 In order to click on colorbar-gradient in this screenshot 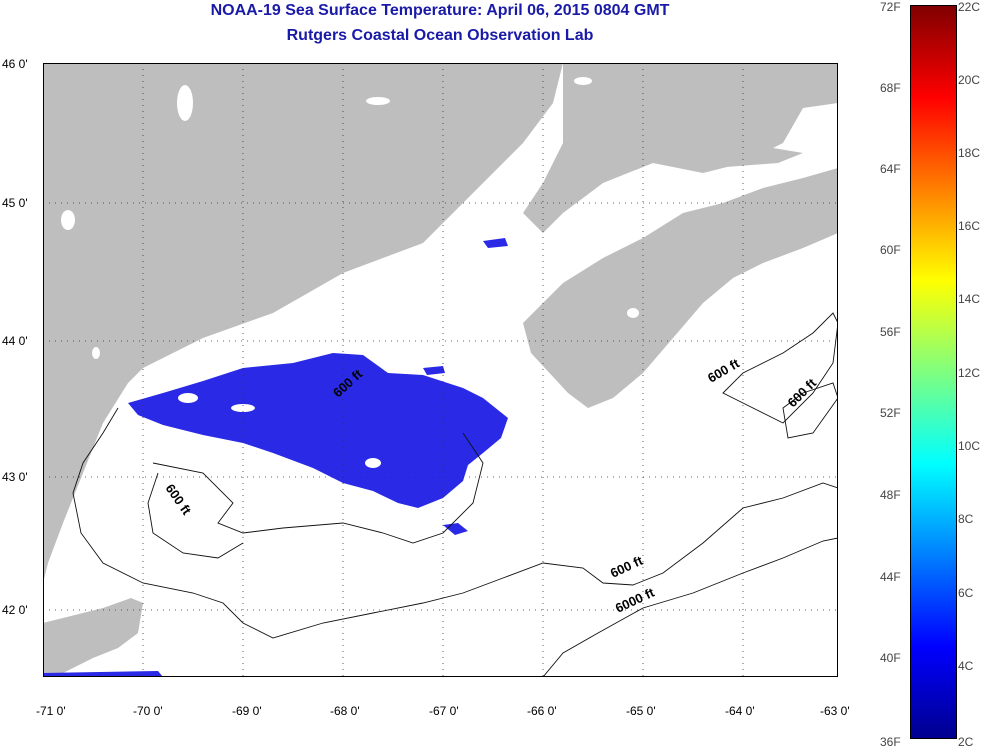, I will do `click(933, 372)`.